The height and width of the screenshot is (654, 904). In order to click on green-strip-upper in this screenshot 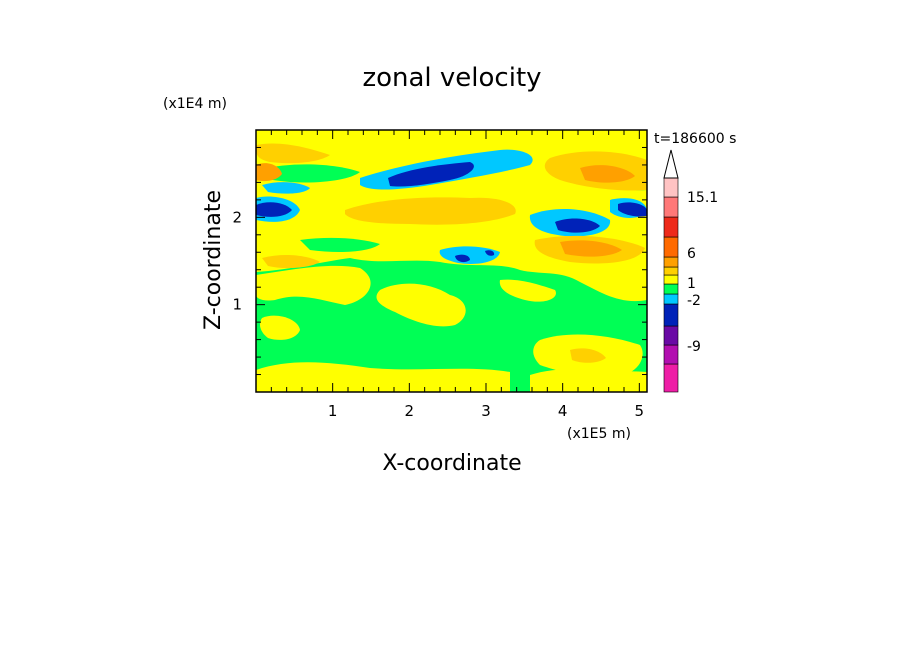, I will do `click(308, 173)`.